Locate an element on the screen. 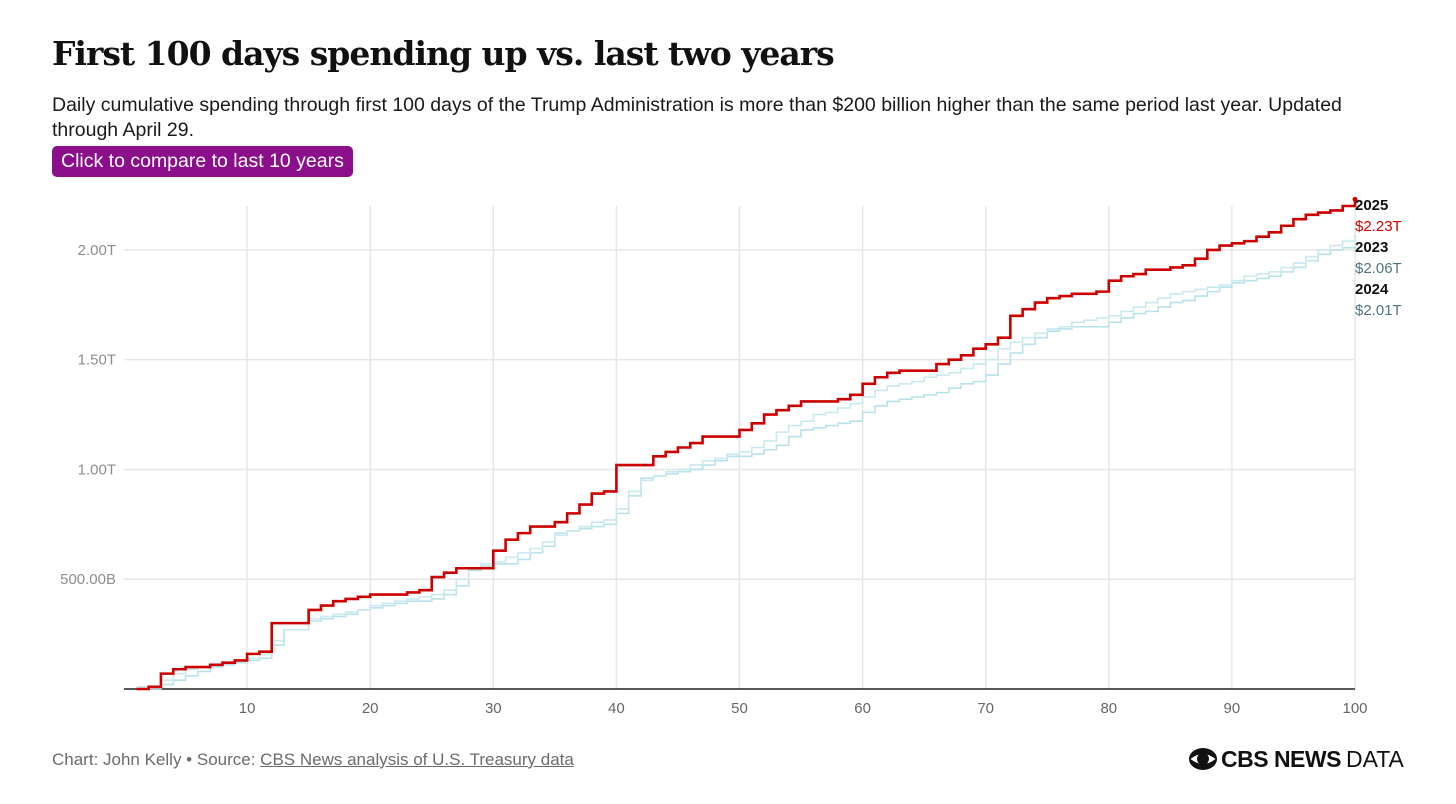  source-link: CBS News analysis of U.S. Treasury data is located at coordinates (417, 759).